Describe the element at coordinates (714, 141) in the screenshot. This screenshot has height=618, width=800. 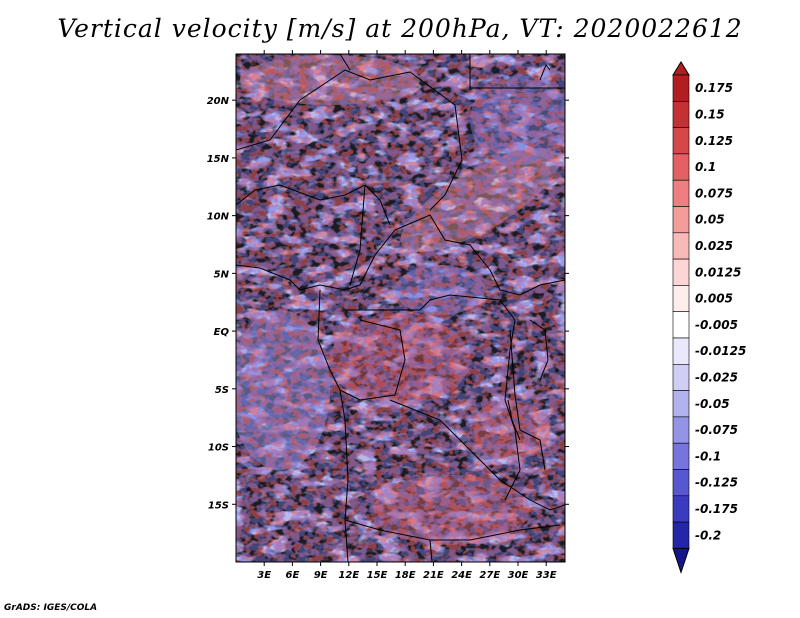
I see `colorbar-label: 0.125` at that location.